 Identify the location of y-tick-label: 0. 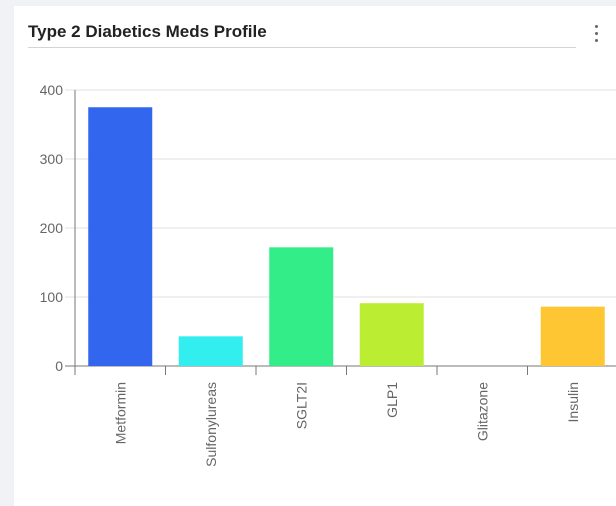
(59, 366).